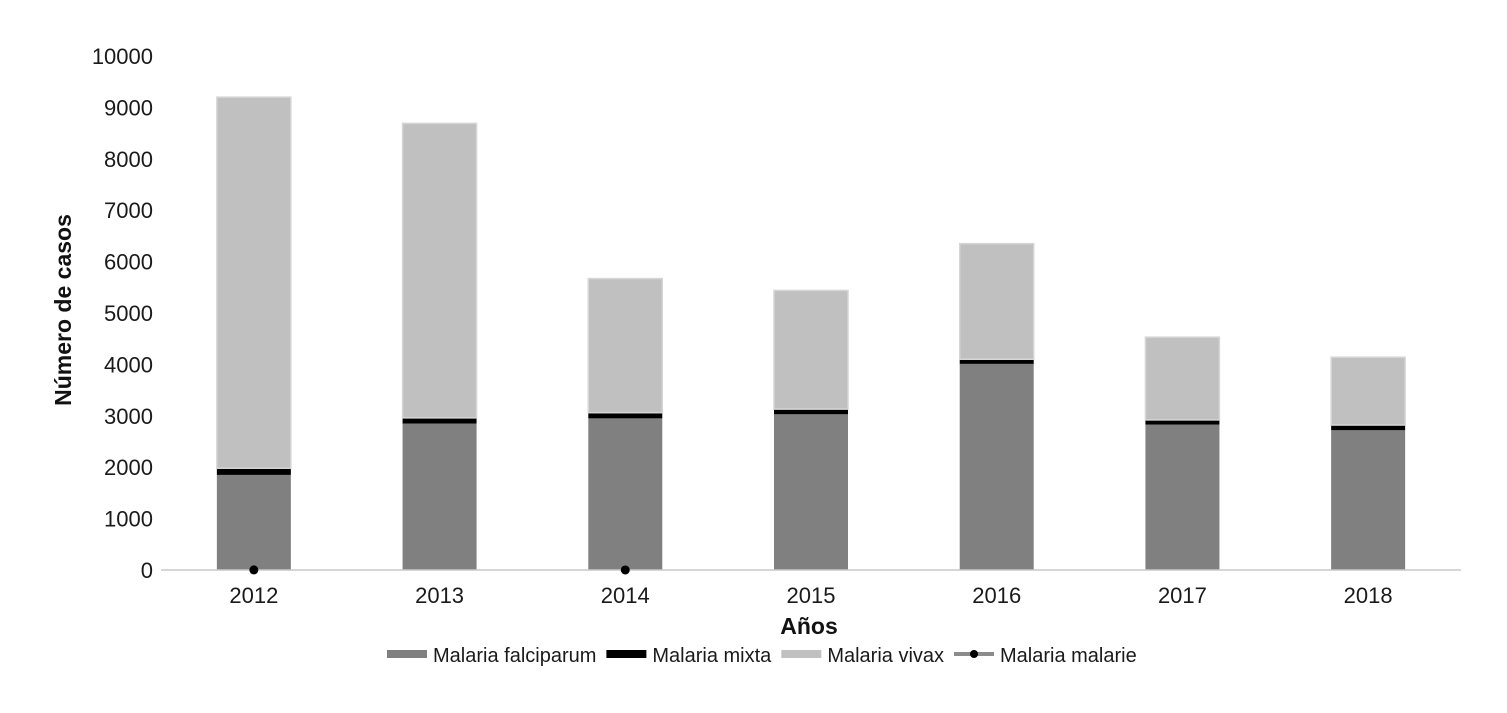 This screenshot has width=1507, height=713. I want to click on y-tick-label: 10000, so click(122, 56).